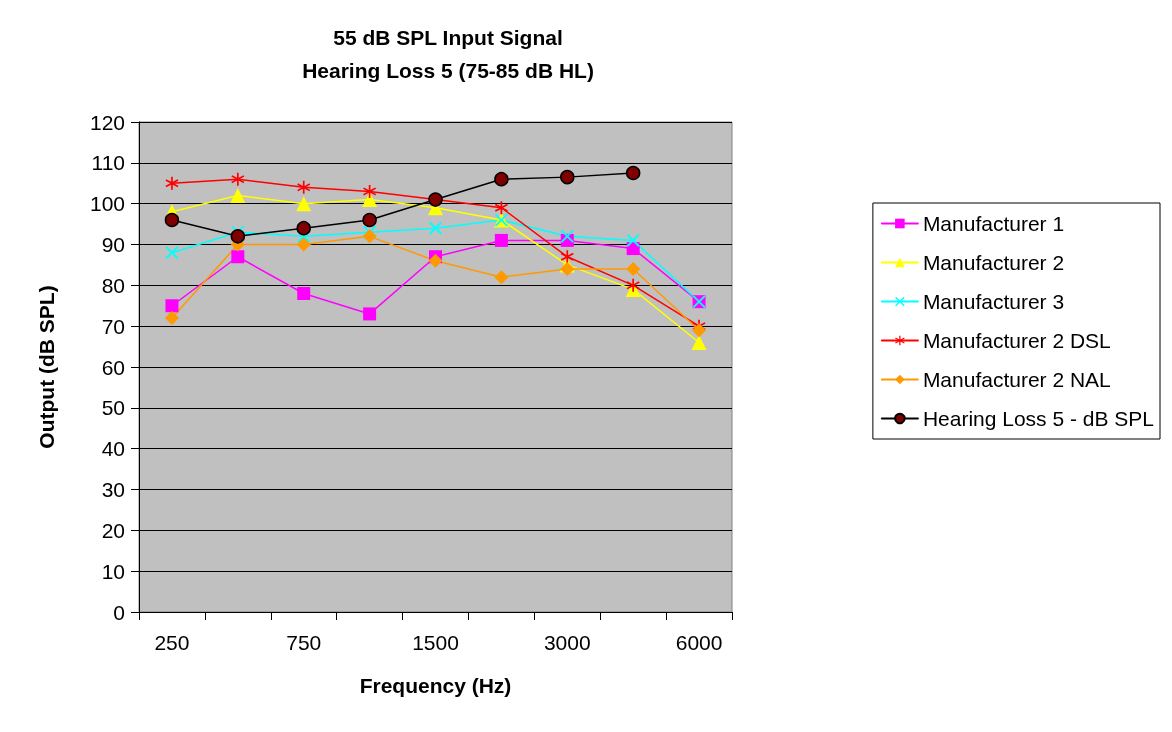  I want to click on y-tick-label: 110, so click(108, 163).